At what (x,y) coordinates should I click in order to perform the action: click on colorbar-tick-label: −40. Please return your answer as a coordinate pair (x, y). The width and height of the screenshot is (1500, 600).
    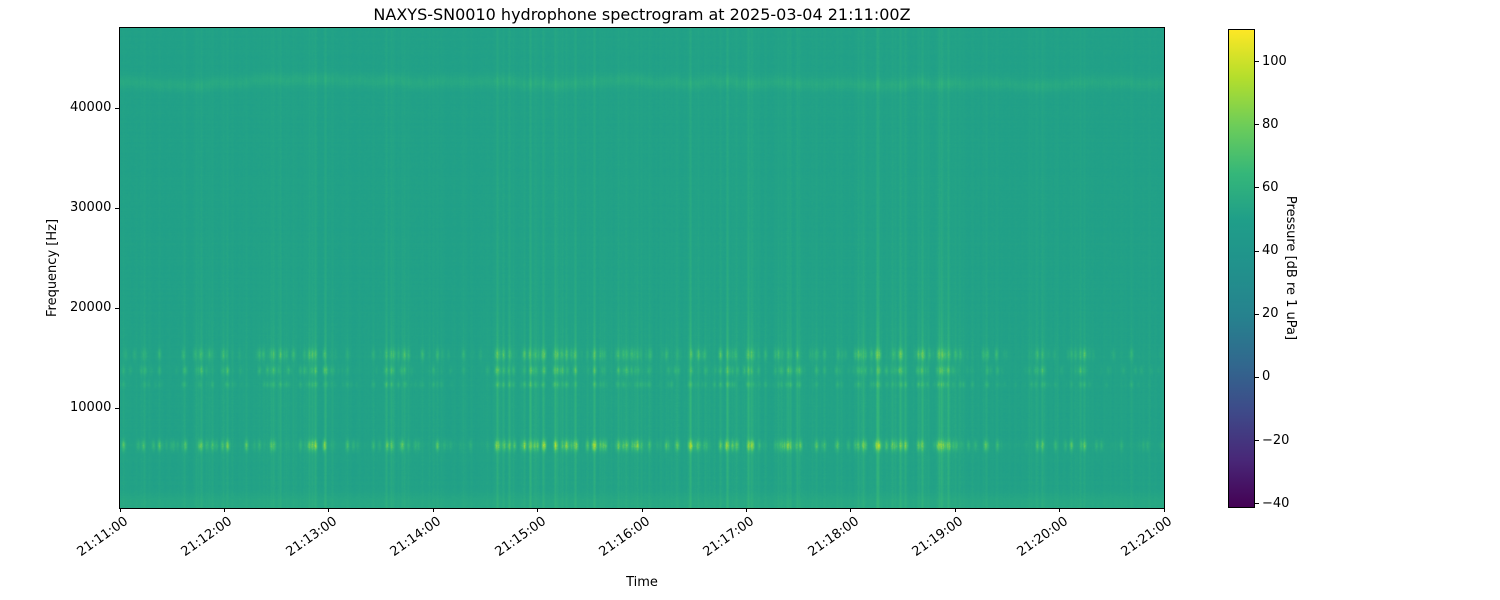
    Looking at the image, I should click on (1276, 503).